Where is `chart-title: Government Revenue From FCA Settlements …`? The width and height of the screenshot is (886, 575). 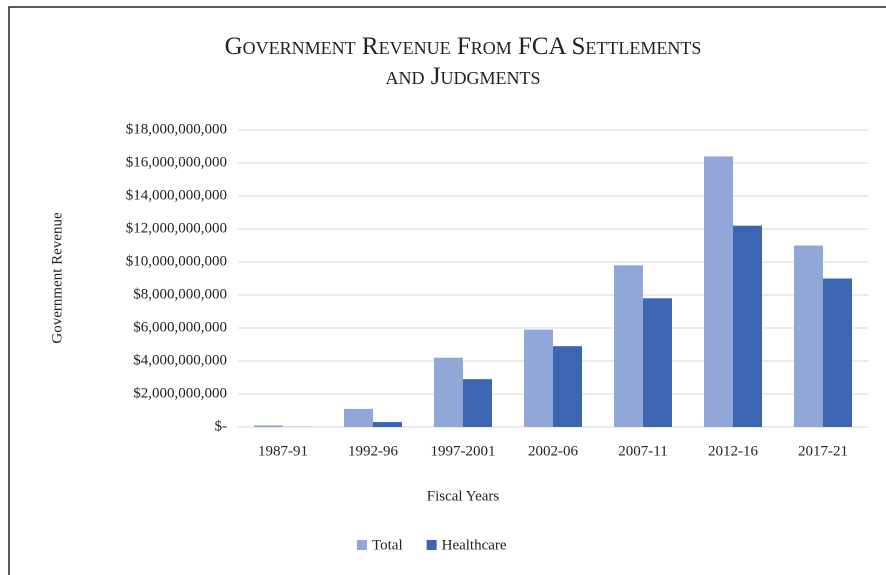 chart-title: Government Revenue From FCA Settlements … is located at coordinates (463, 61).